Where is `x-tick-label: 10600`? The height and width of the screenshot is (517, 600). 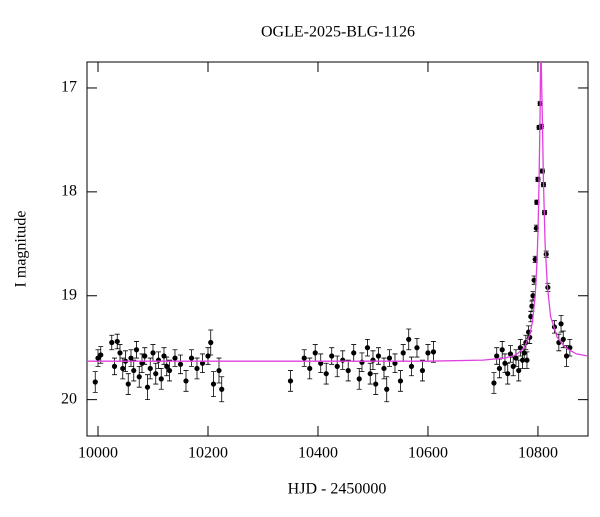
x-tick-label: 10600 is located at coordinates (428, 453).